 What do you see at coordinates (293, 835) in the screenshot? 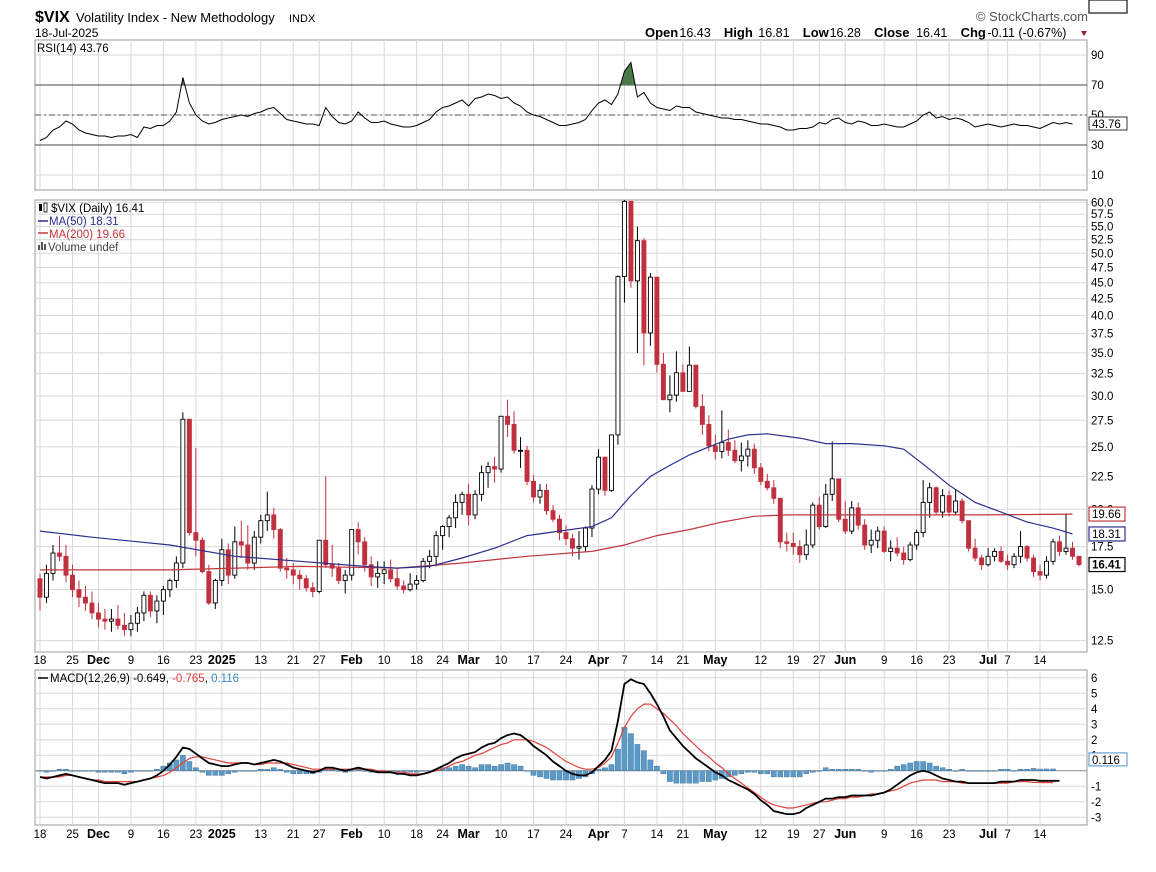
I see `date-label: 21` at bounding box center [293, 835].